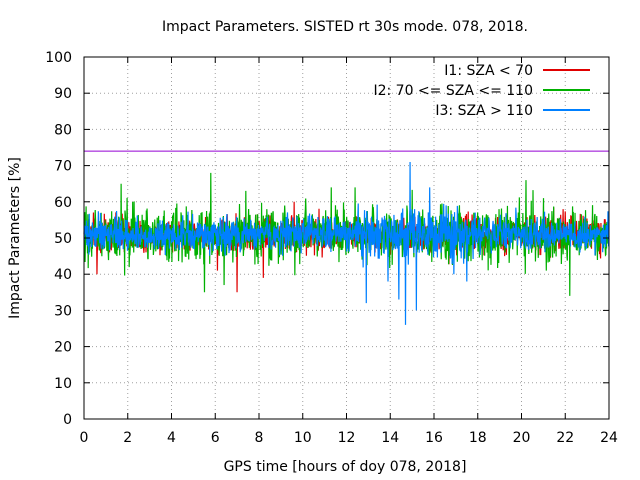 The width and height of the screenshot is (640, 480). What do you see at coordinates (565, 438) in the screenshot?
I see `x-tick-label: 22` at bounding box center [565, 438].